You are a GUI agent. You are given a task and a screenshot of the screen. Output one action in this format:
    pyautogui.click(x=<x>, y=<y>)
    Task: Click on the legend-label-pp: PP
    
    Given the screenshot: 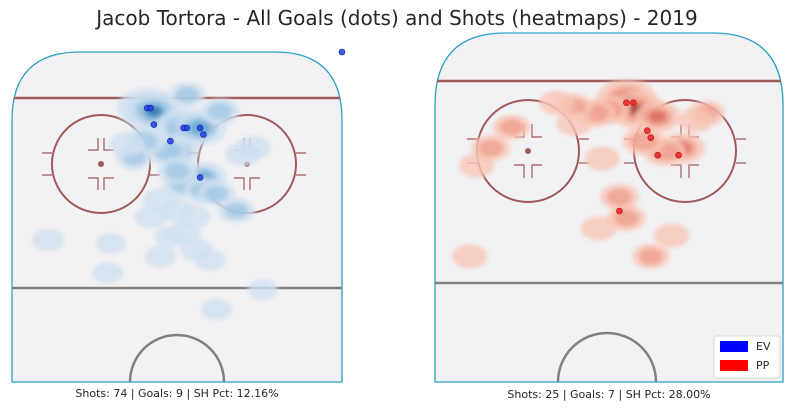 What is the action you would take?
    pyautogui.click(x=763, y=365)
    